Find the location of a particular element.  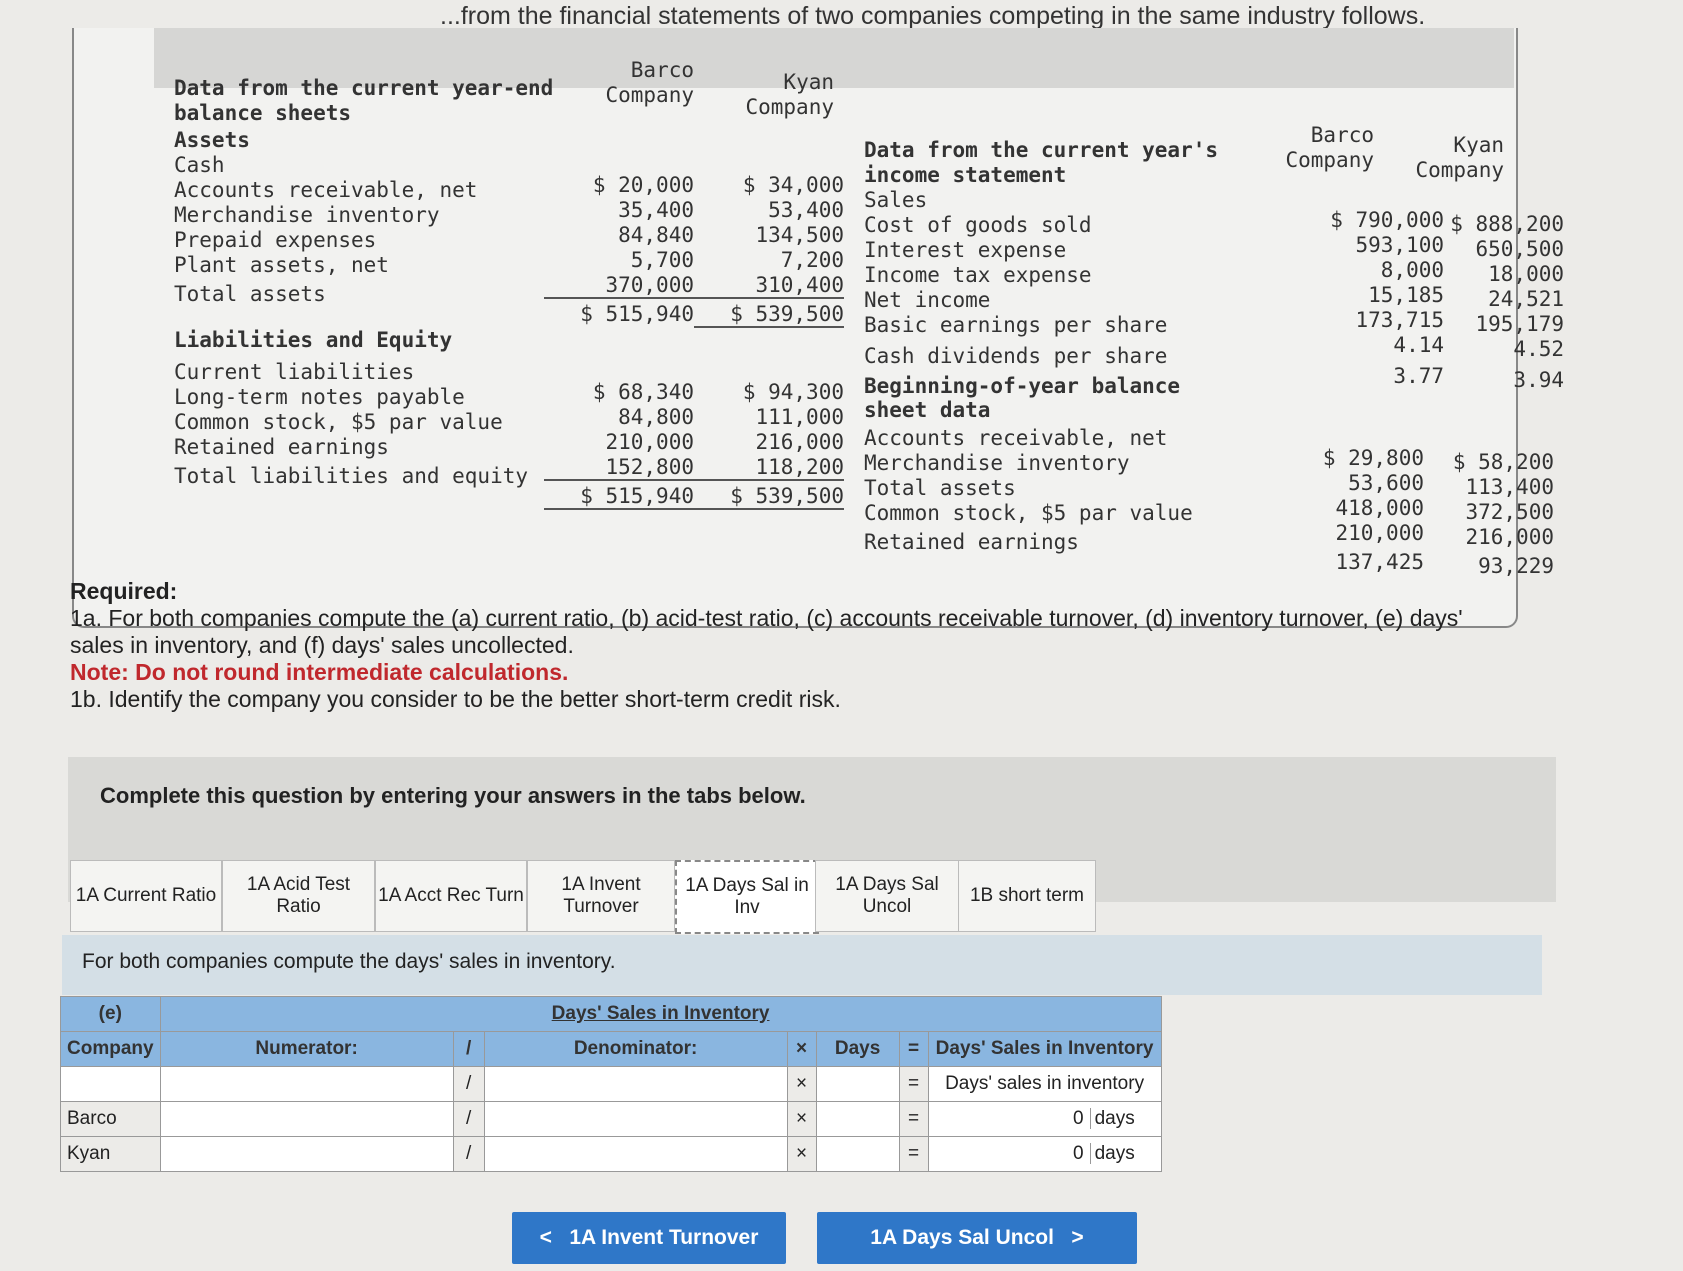

beginning-kyan-value: $ 58,200 is located at coordinates (1503, 462).